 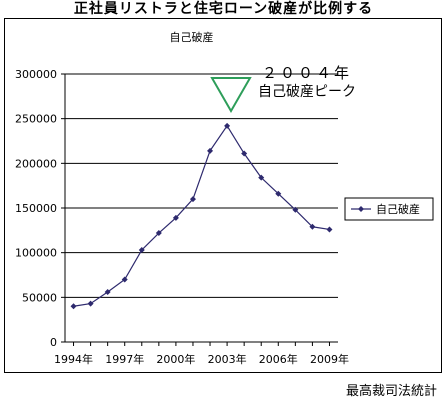 What do you see at coordinates (398, 209) in the screenshot?
I see `legend-label: 自己破産` at bounding box center [398, 209].